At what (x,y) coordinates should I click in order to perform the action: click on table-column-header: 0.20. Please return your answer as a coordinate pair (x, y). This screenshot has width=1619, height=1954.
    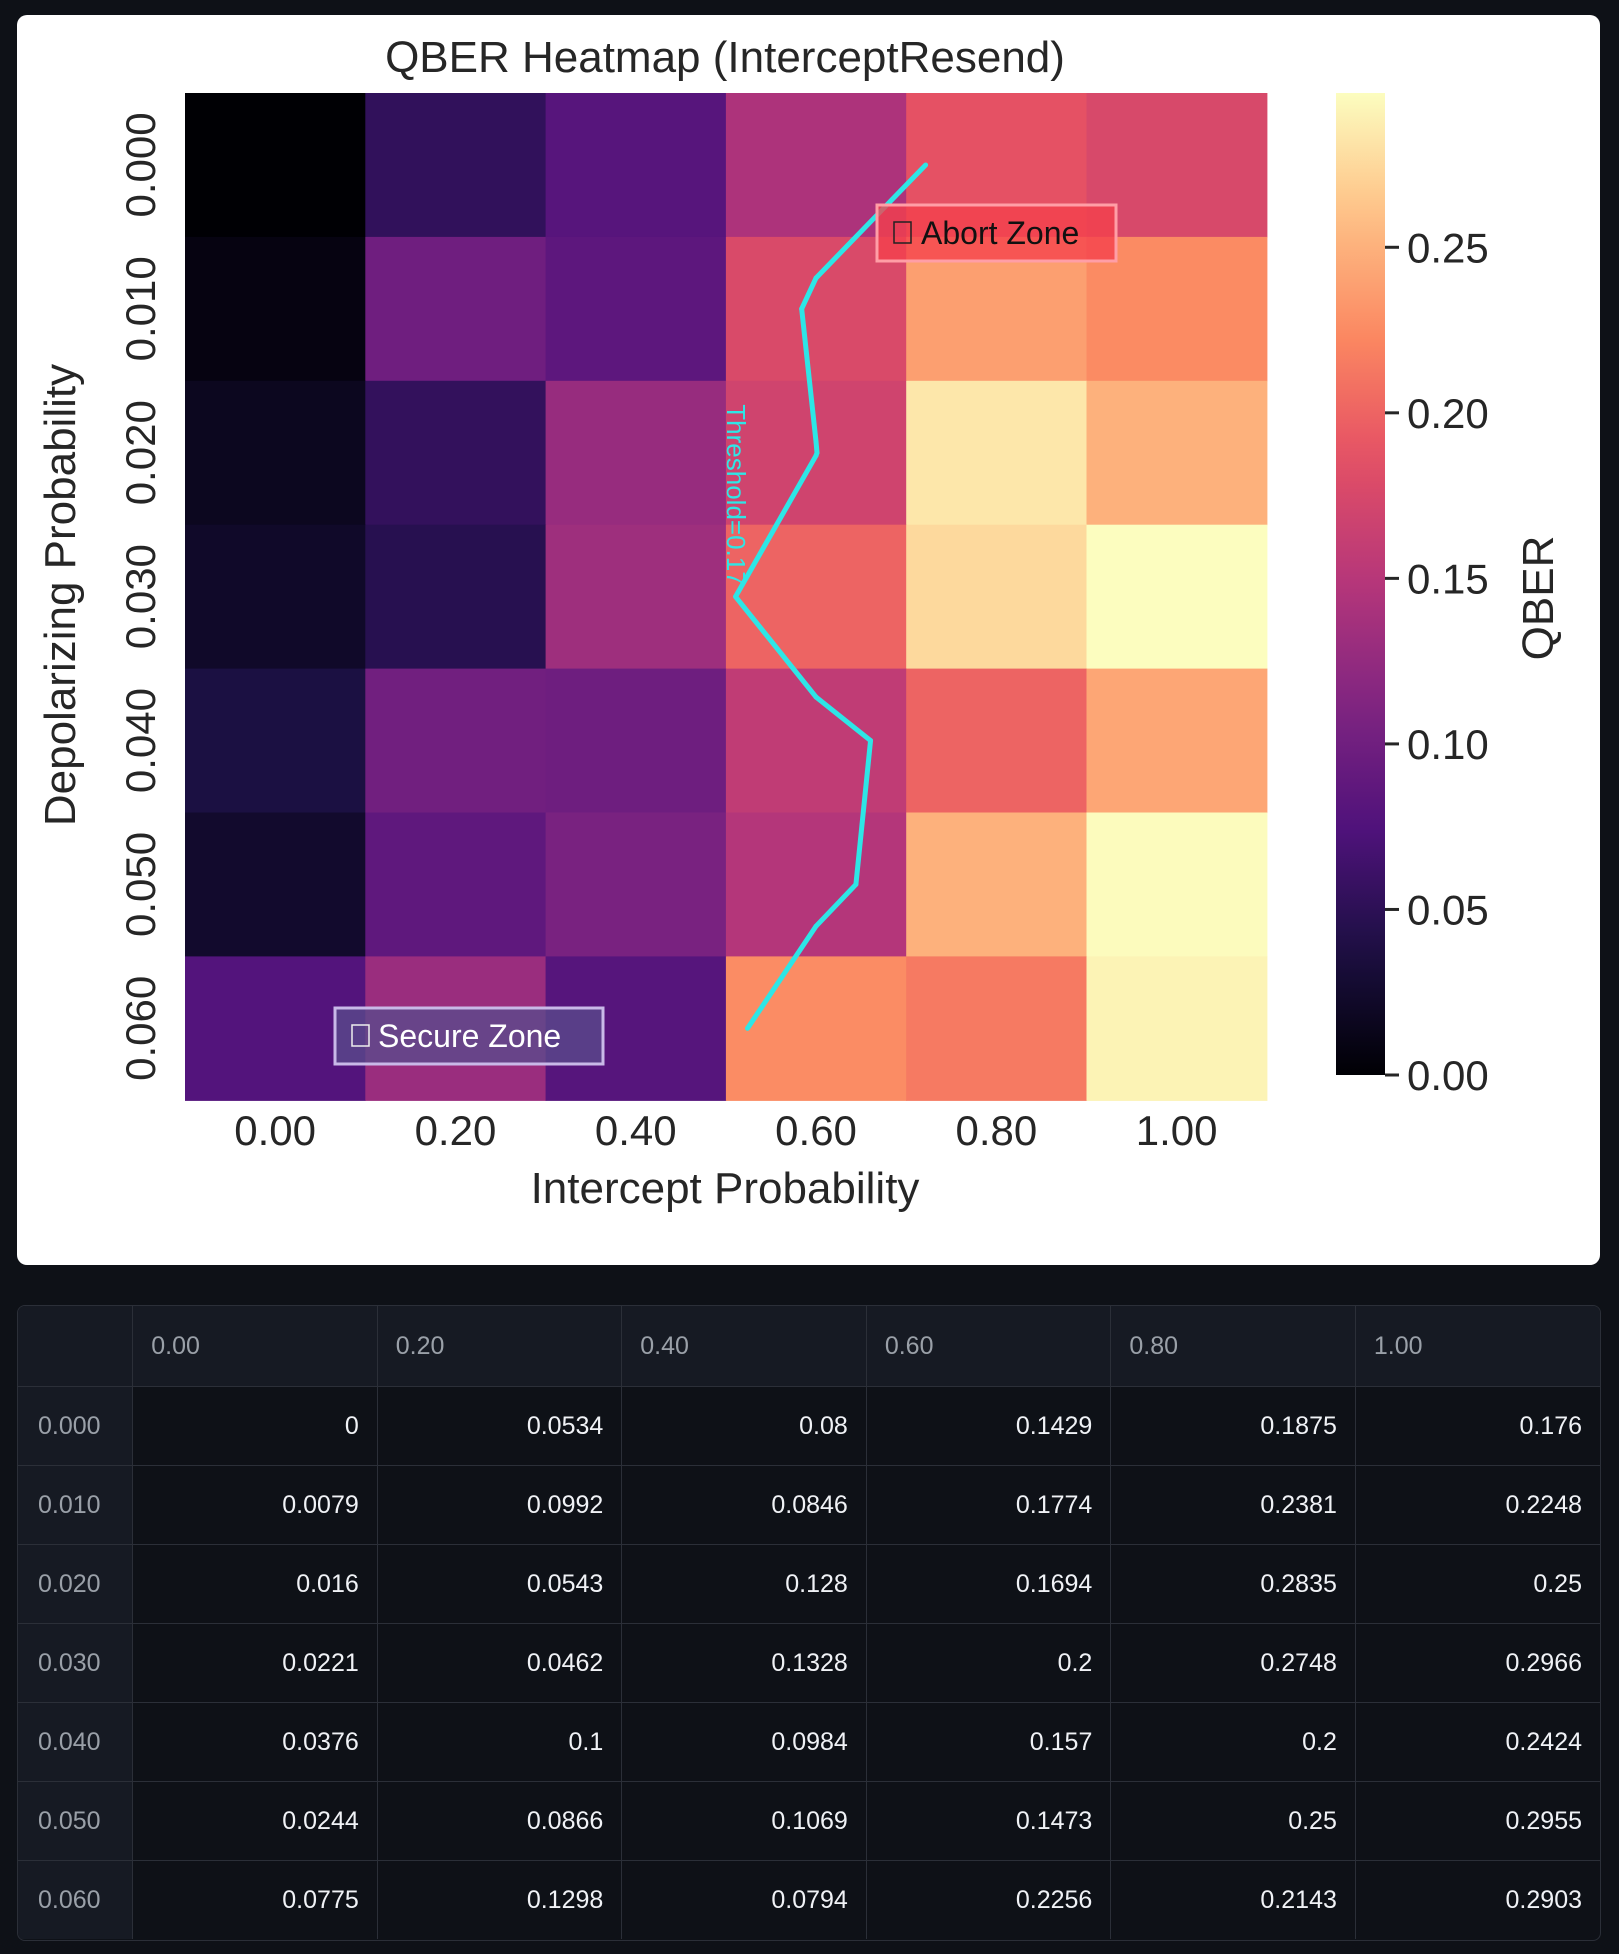
    Looking at the image, I should click on (500, 1346).